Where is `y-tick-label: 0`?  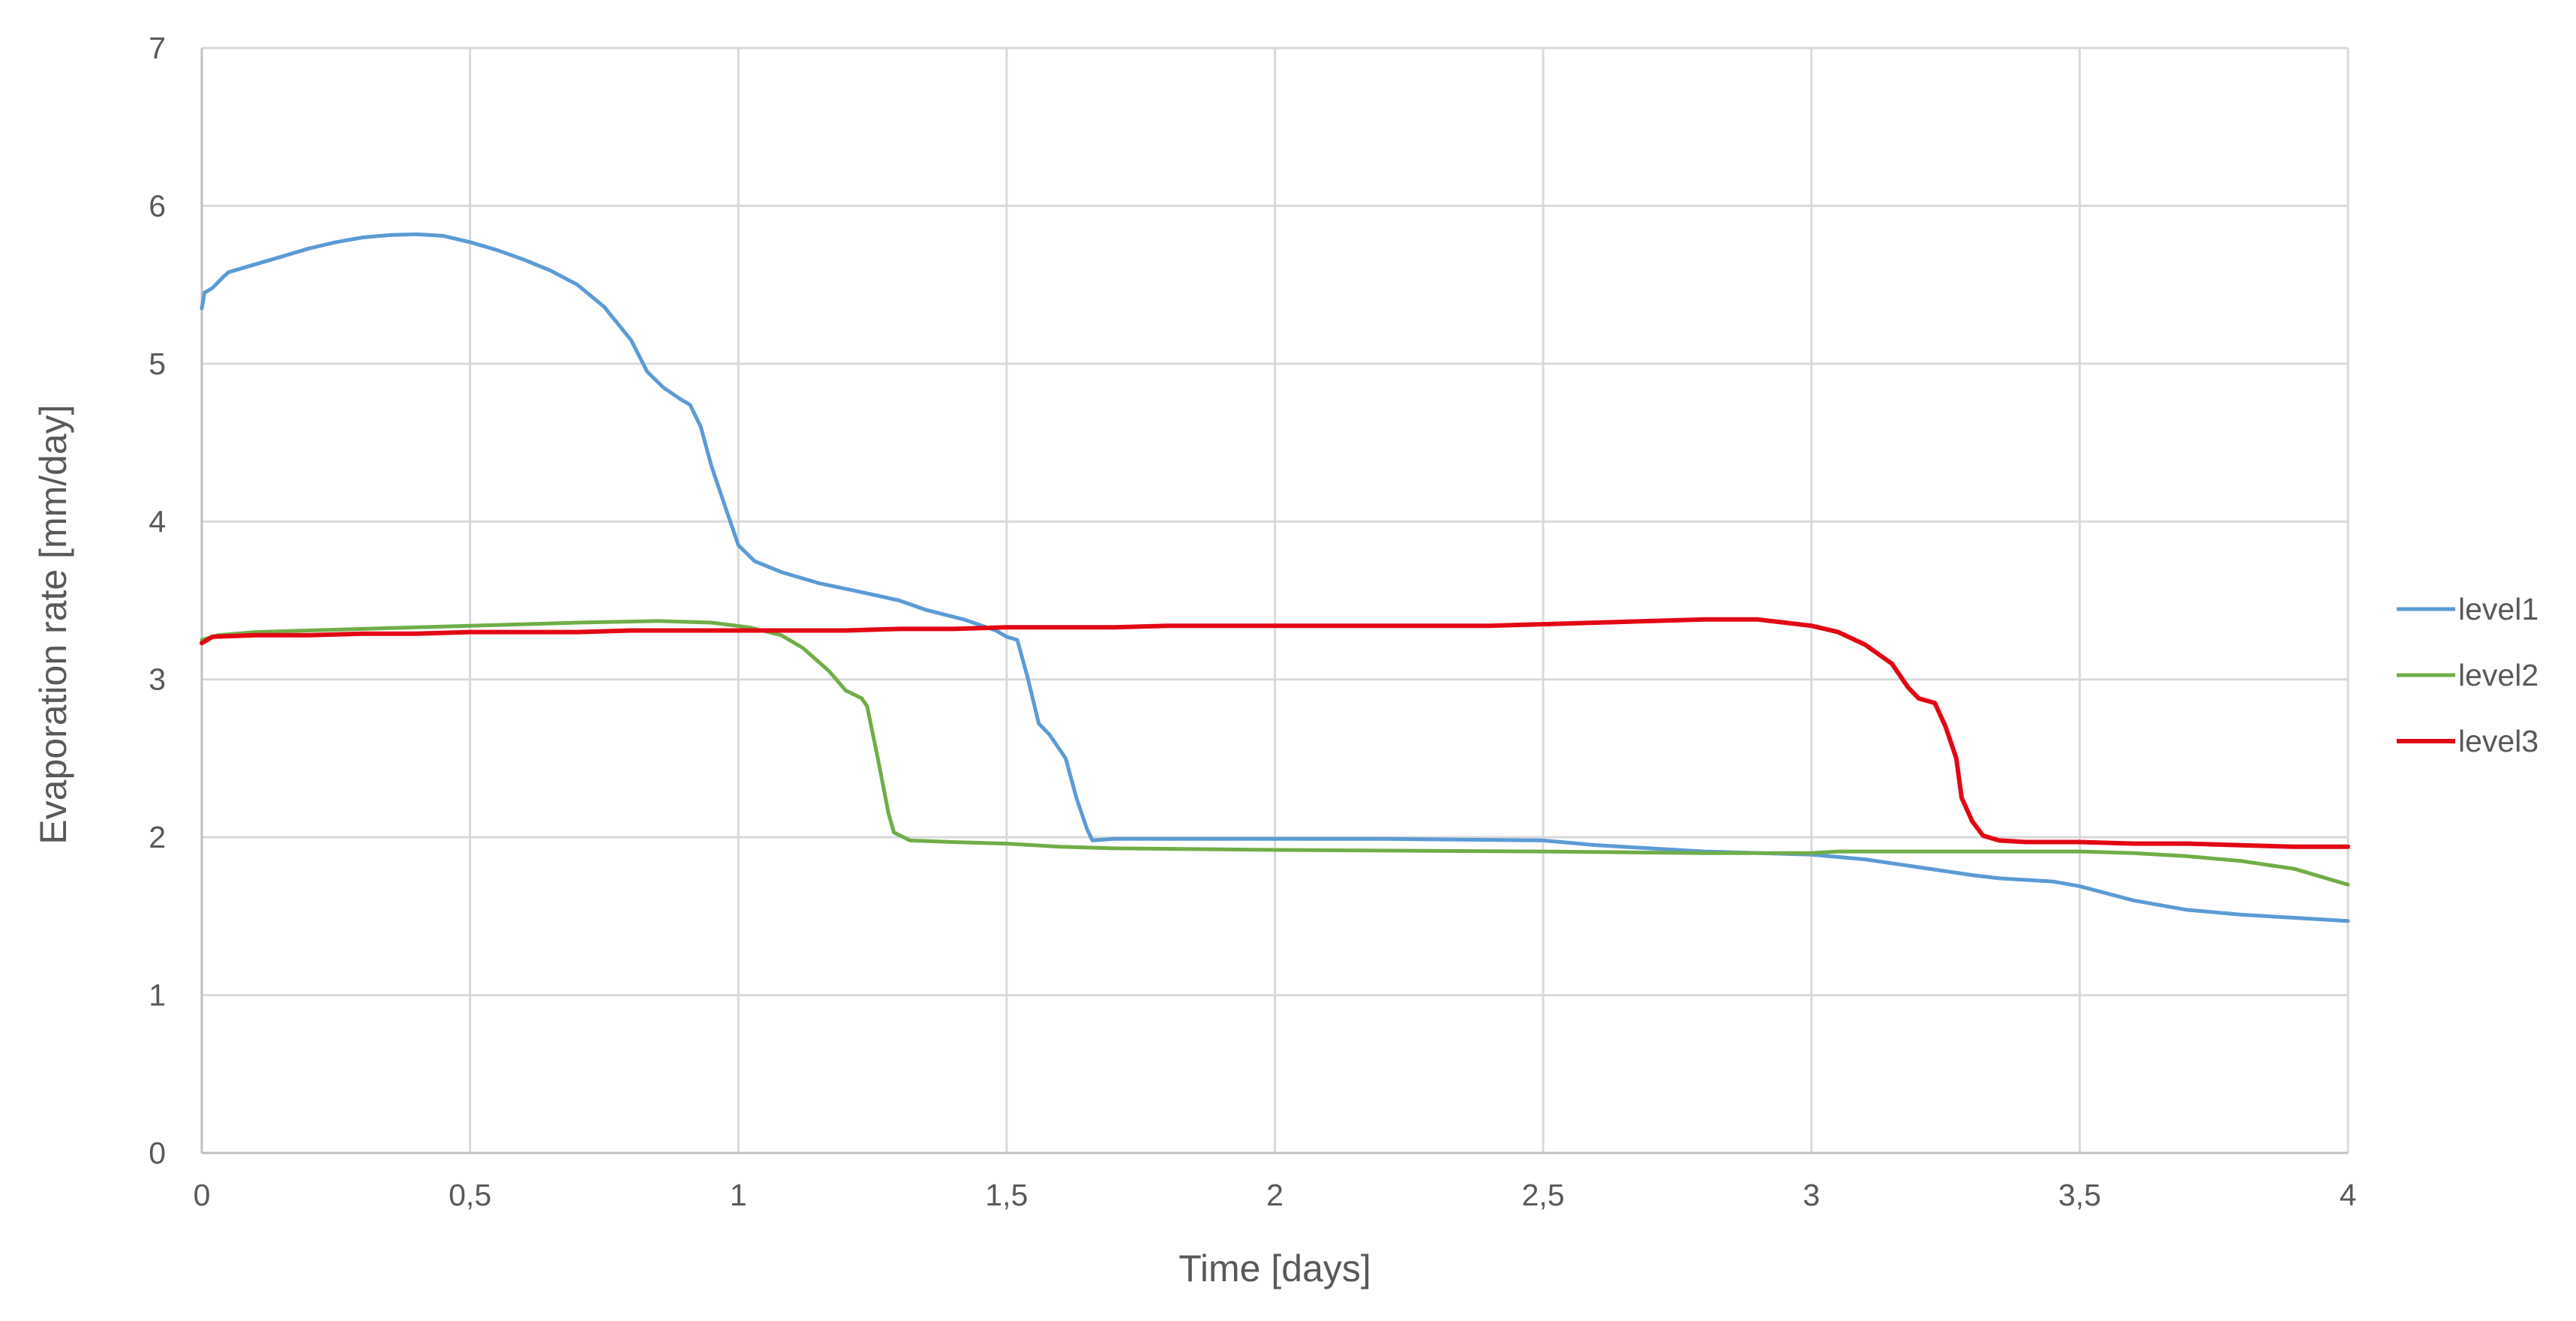
y-tick-label: 0 is located at coordinates (157, 1153).